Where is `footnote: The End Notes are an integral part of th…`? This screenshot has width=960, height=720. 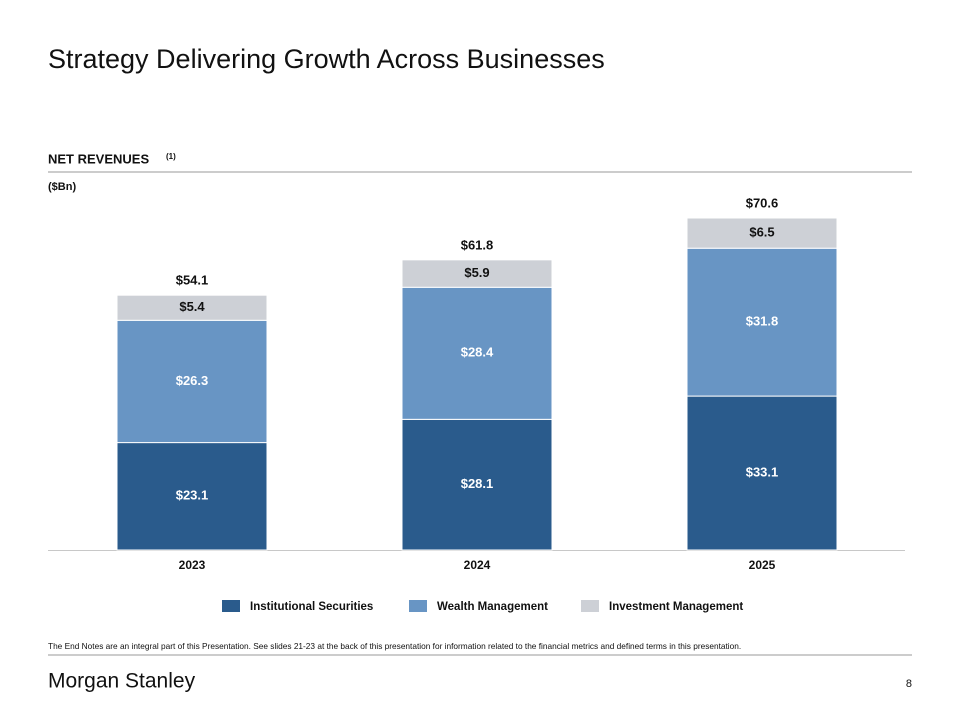 footnote: The End Notes are an integral part of th… is located at coordinates (394, 646).